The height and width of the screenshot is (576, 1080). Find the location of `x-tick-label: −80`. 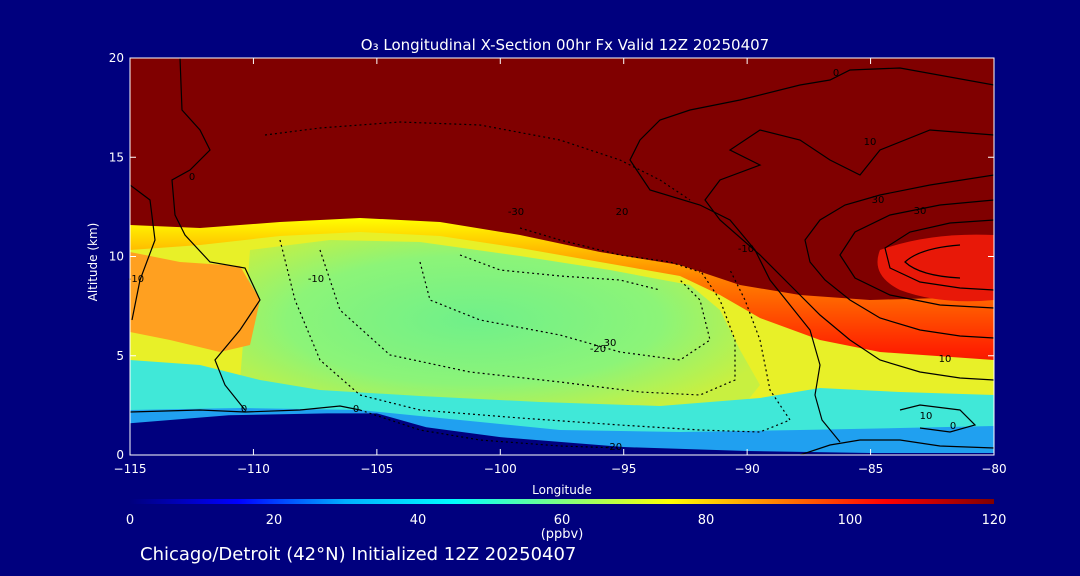

x-tick-label: −80 is located at coordinates (993, 469).